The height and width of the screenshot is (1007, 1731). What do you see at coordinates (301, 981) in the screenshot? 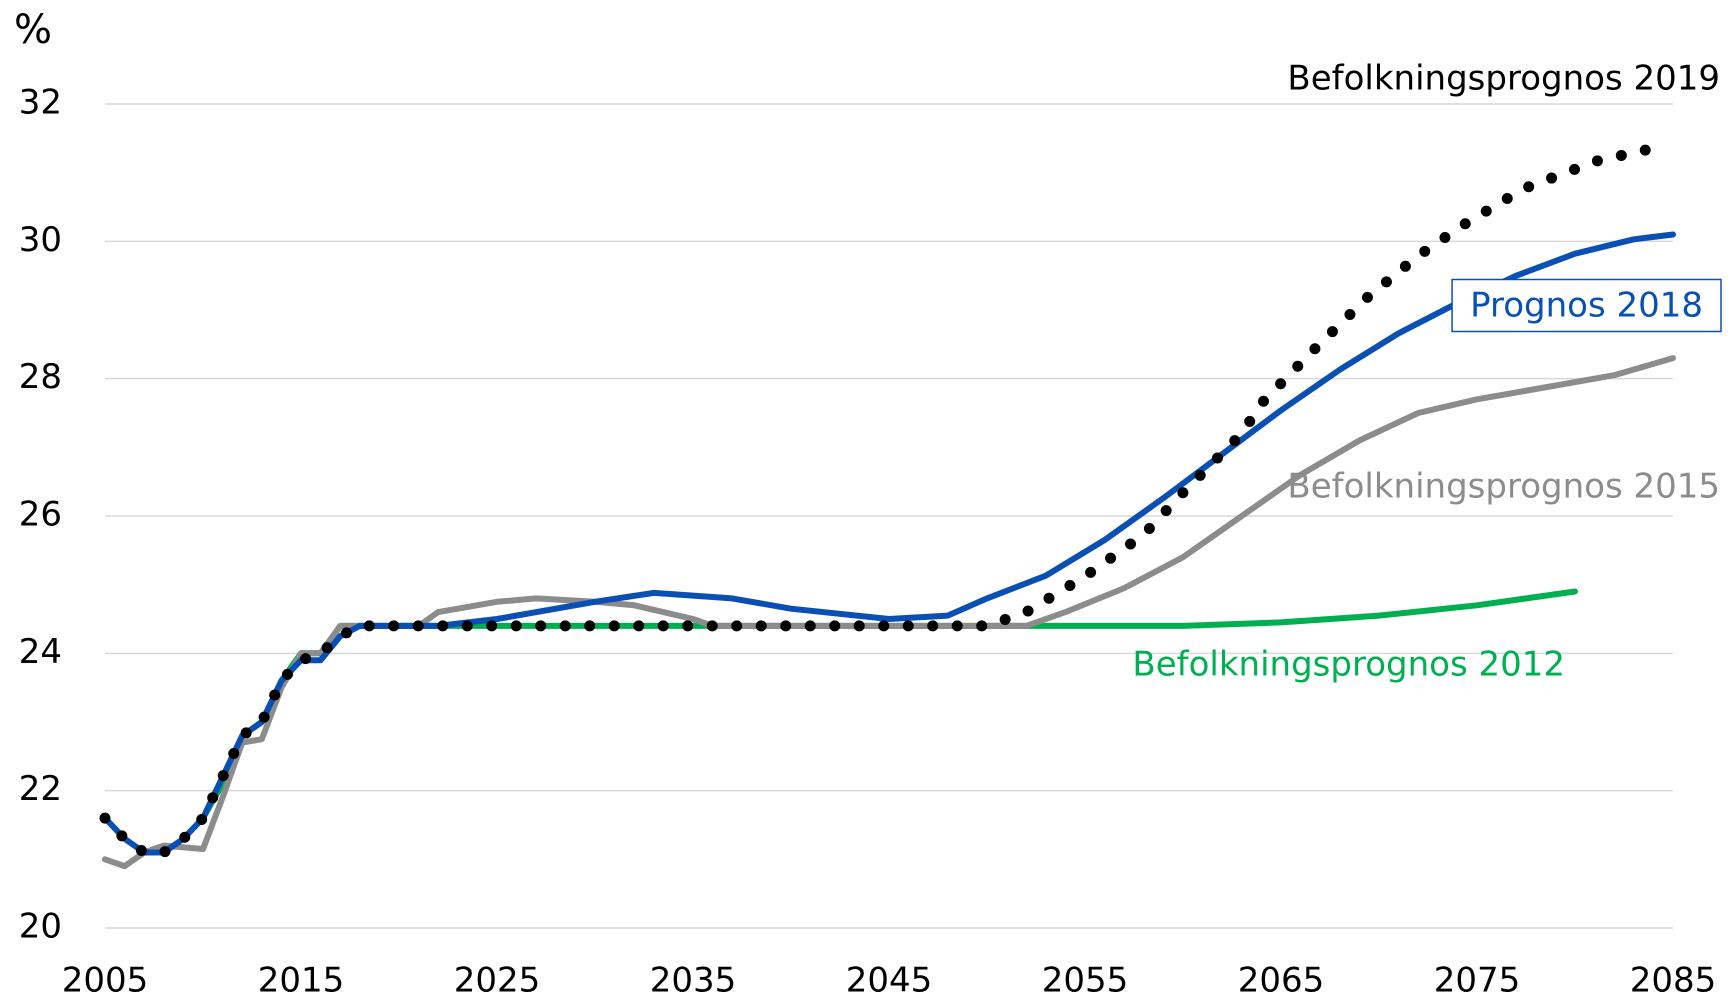
I see `x-tick-label: 2015` at bounding box center [301, 981].